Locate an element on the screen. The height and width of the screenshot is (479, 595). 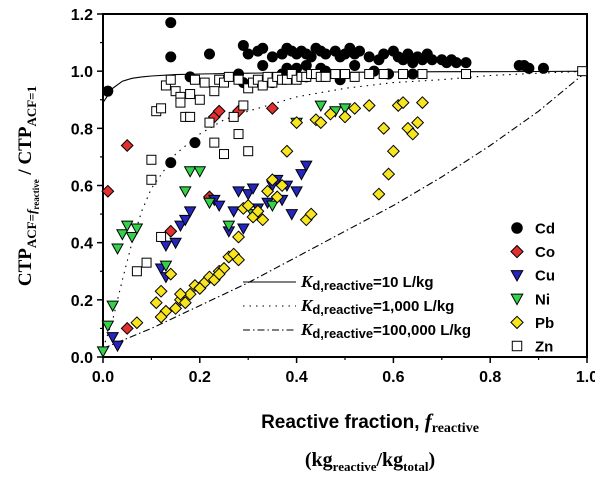
svg-text: (kgreactive/kgtotal) is located at coordinates (370, 461).